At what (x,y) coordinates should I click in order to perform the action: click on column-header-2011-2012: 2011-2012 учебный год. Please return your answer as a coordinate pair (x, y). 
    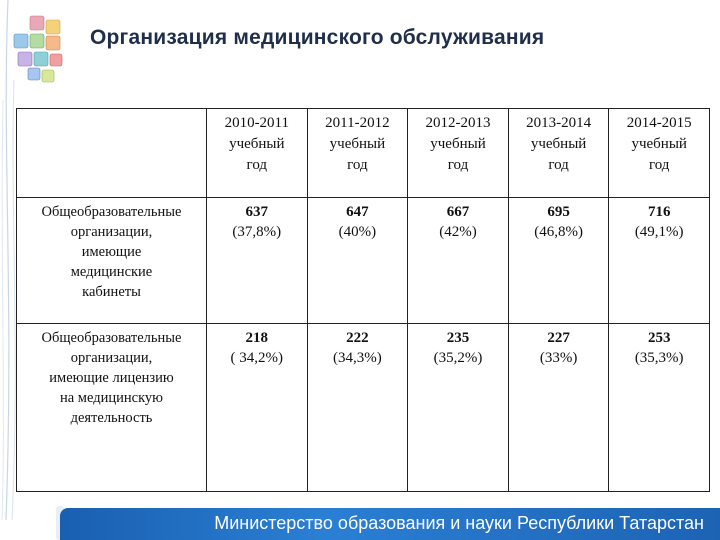
    Looking at the image, I should click on (357, 153).